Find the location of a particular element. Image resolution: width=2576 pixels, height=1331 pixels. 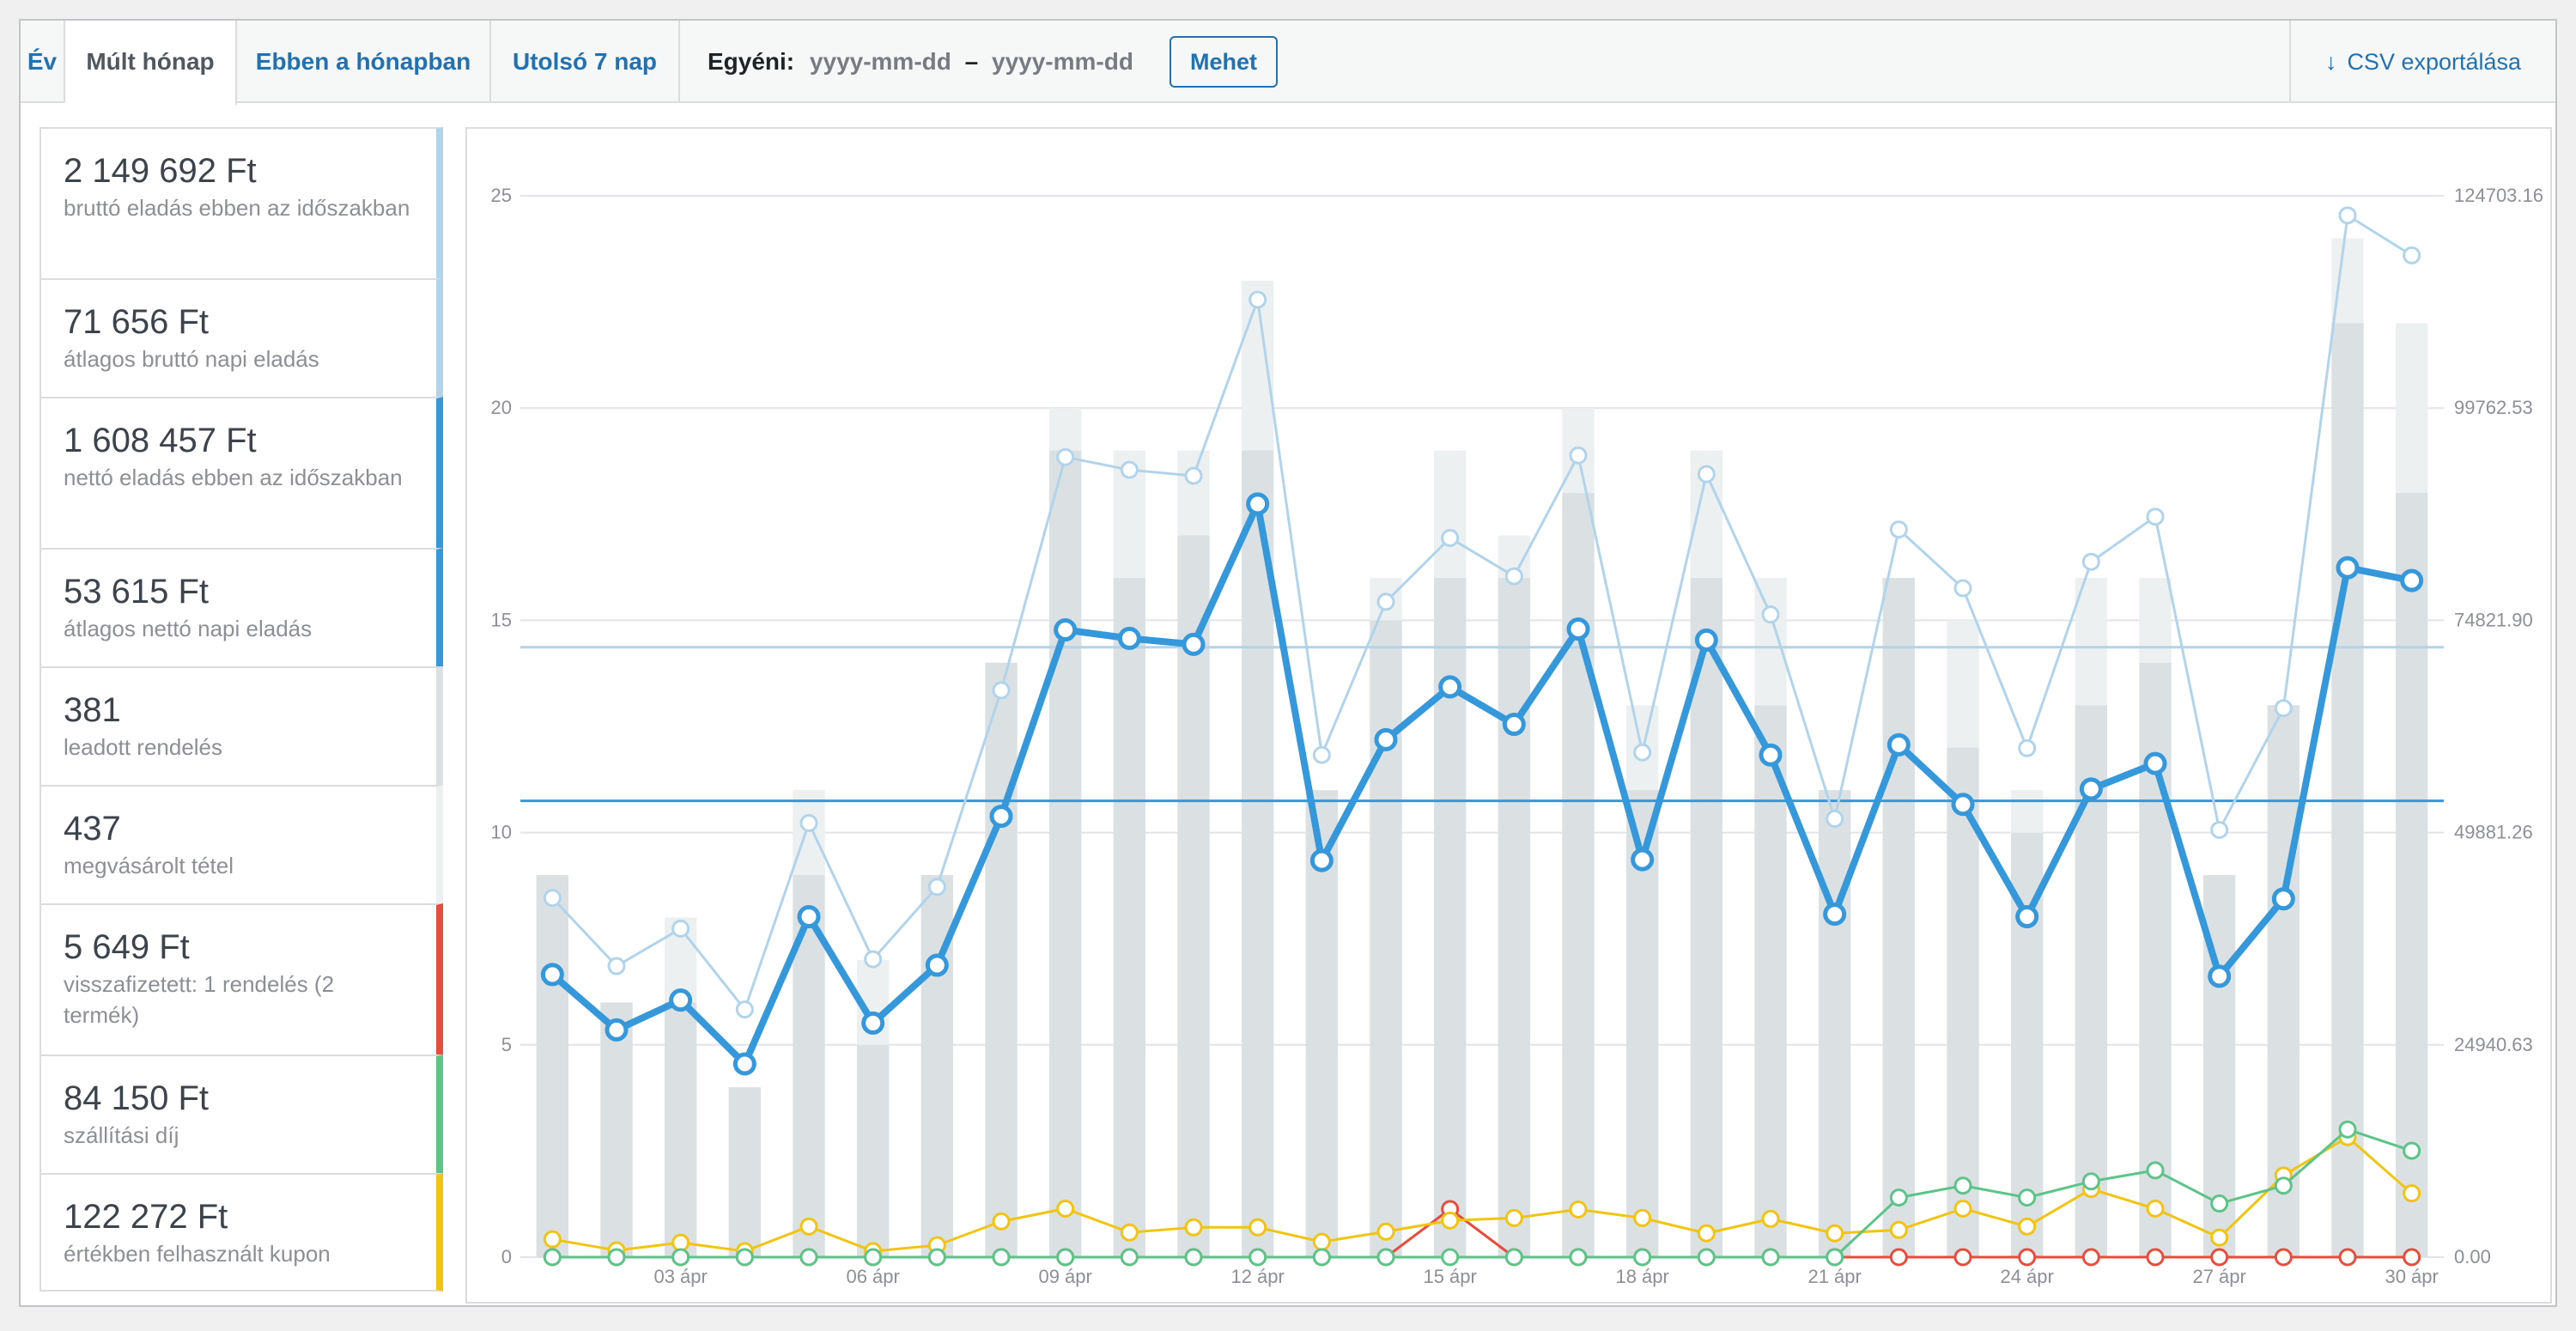

legend-amount: 71 656 Ft is located at coordinates (137, 322).